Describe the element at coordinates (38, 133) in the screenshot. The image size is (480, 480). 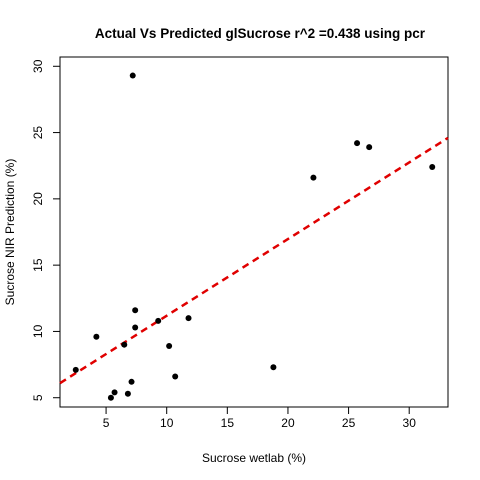
I see `y-tick-label: 25` at that location.